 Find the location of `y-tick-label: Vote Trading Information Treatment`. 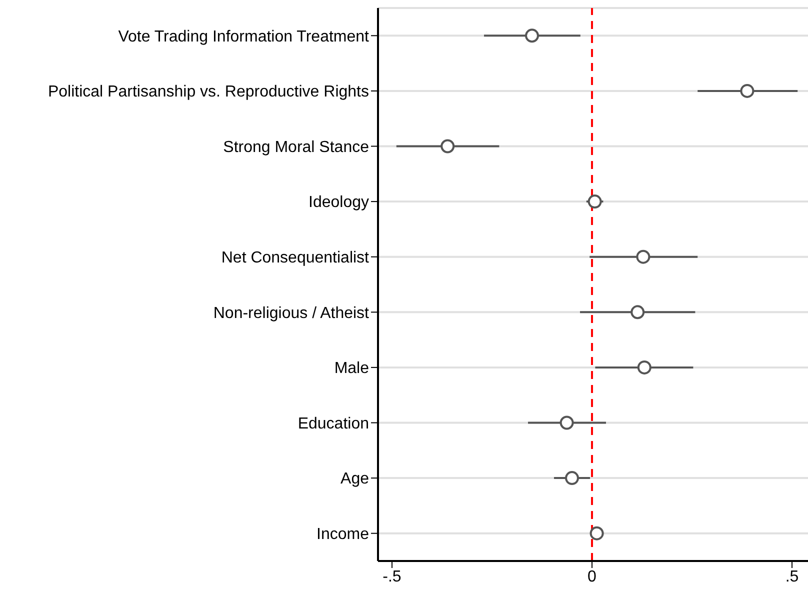

y-tick-label: Vote Trading Information Treatment is located at coordinates (244, 37).